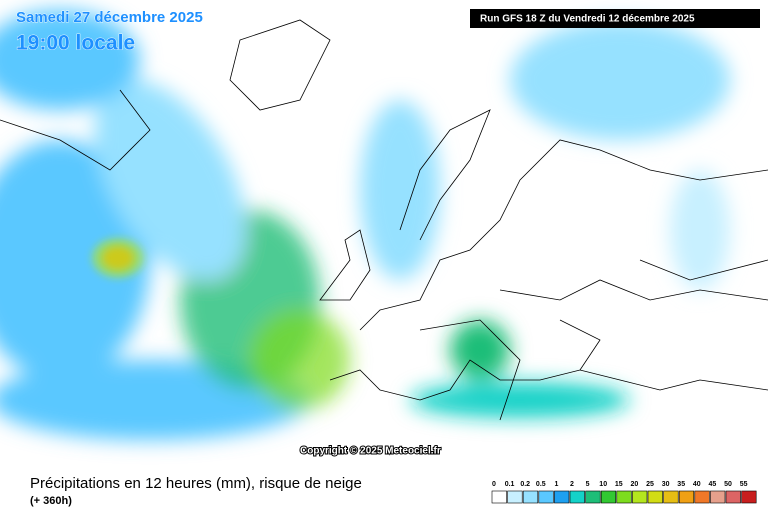 This screenshot has height=512, width=768. I want to click on legend-label: 25, so click(650, 484).